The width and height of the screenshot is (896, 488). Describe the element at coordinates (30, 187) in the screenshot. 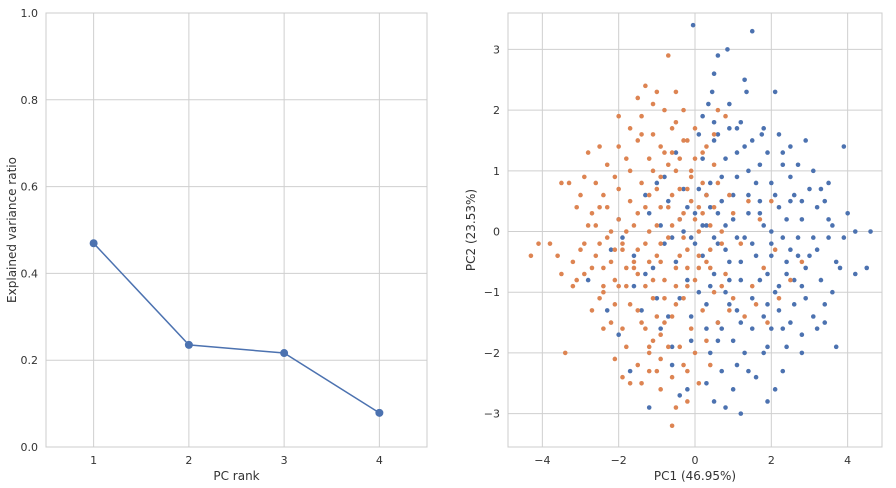

I see `y-tick-label: 0.6` at that location.